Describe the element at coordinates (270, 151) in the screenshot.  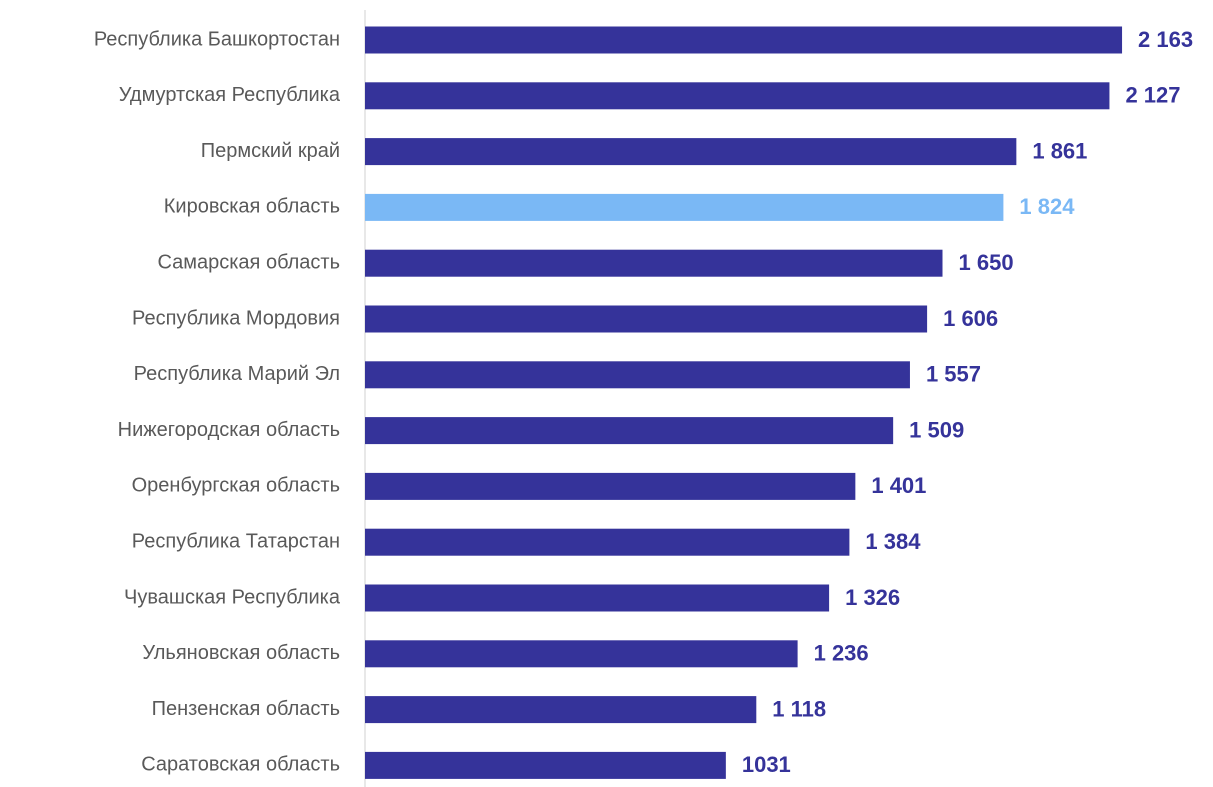
I see `category-label: Пермский край` at that location.